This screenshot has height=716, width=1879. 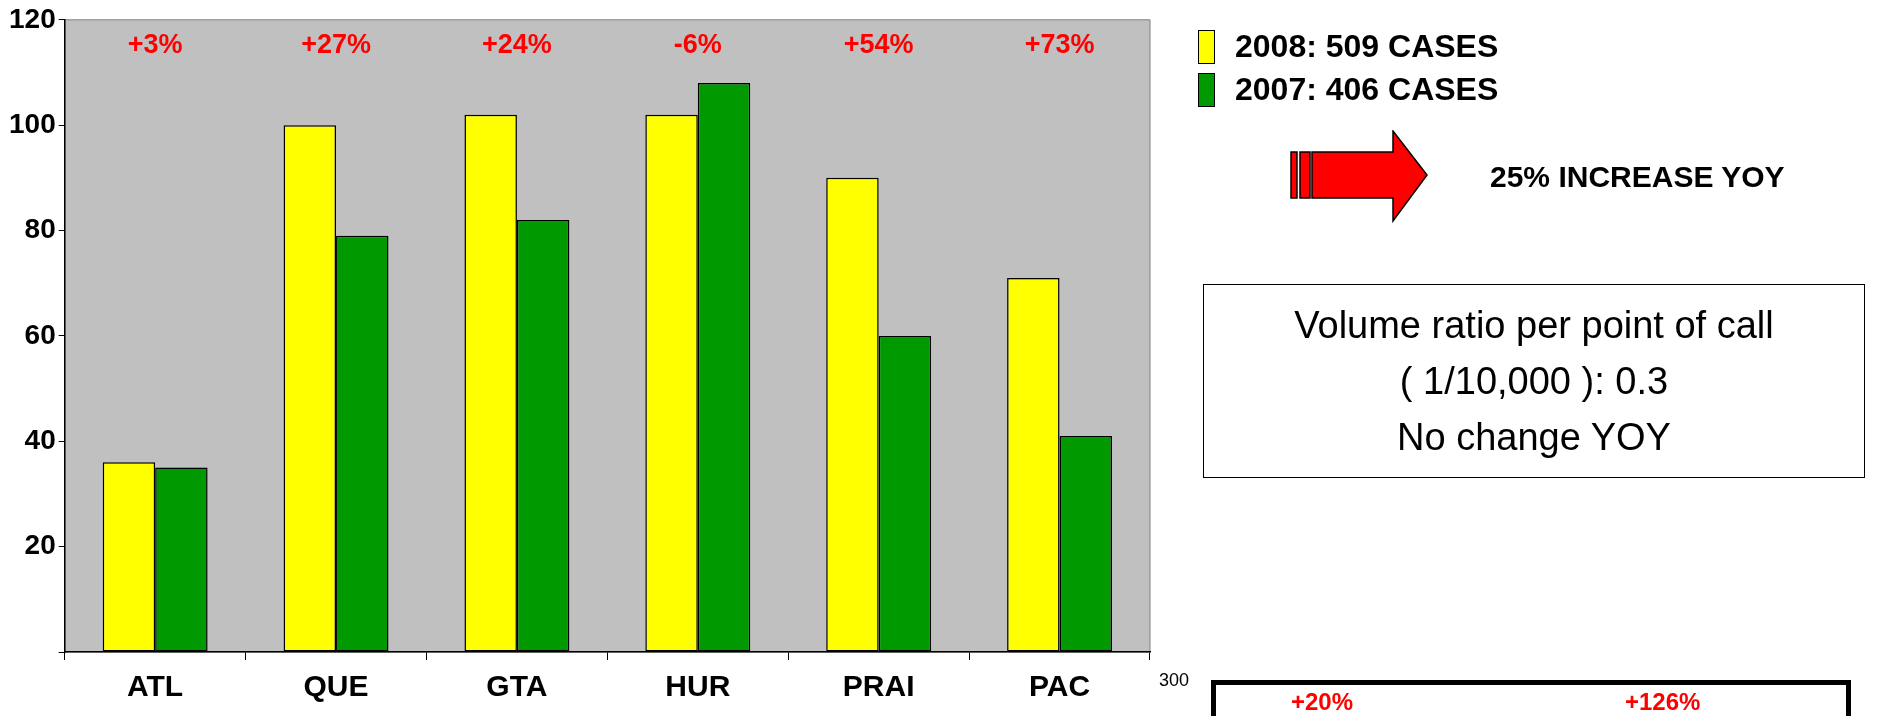 What do you see at coordinates (1367, 89) in the screenshot?
I see `legend-label: 2007: 406 CASES` at bounding box center [1367, 89].